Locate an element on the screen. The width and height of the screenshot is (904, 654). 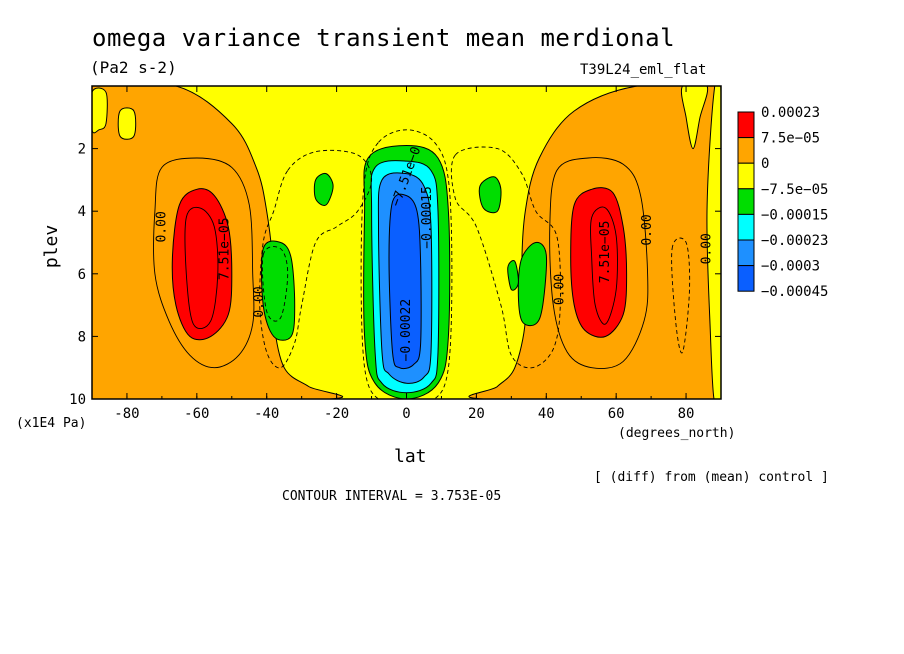
region-red-core-south is located at coordinates (202, 264).